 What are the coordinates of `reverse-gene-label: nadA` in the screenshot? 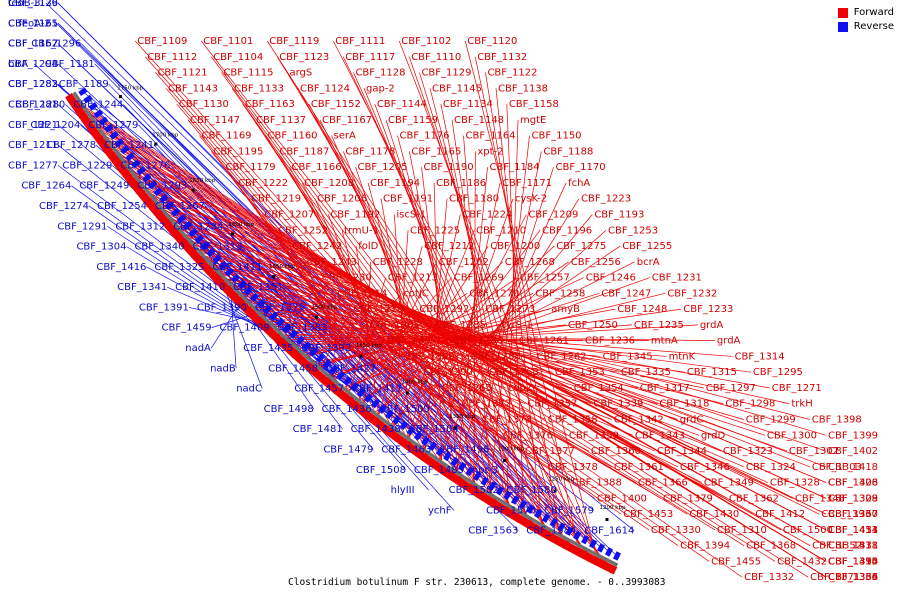 It's located at (198, 348).